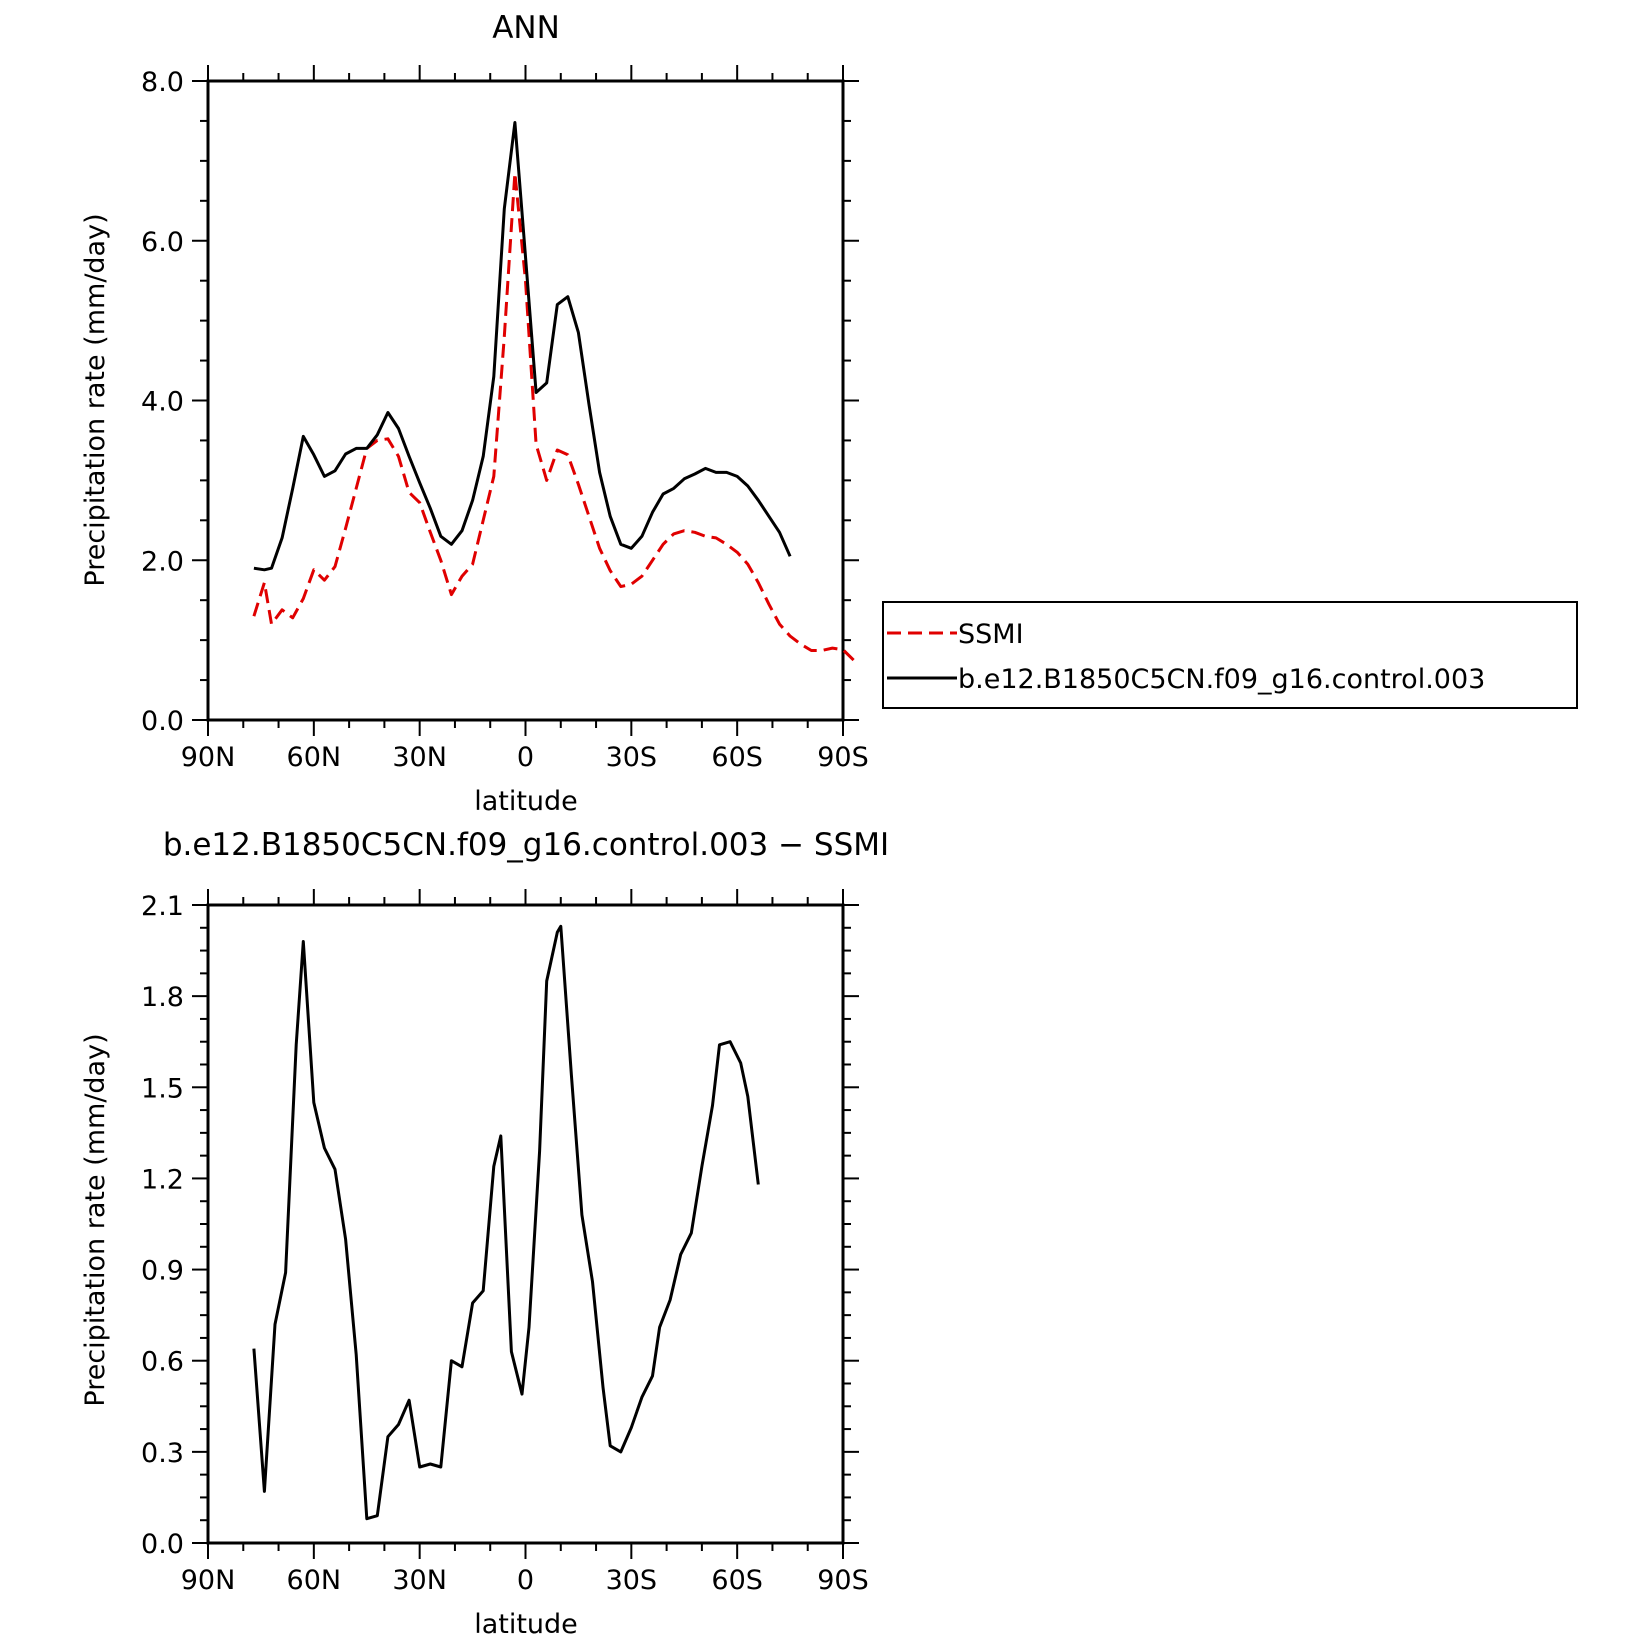 Image resolution: width=1639 pixels, height=1641 pixels. Describe the element at coordinates (162, 242) in the screenshot. I see `top-y-tick-label: 6.0` at that location.